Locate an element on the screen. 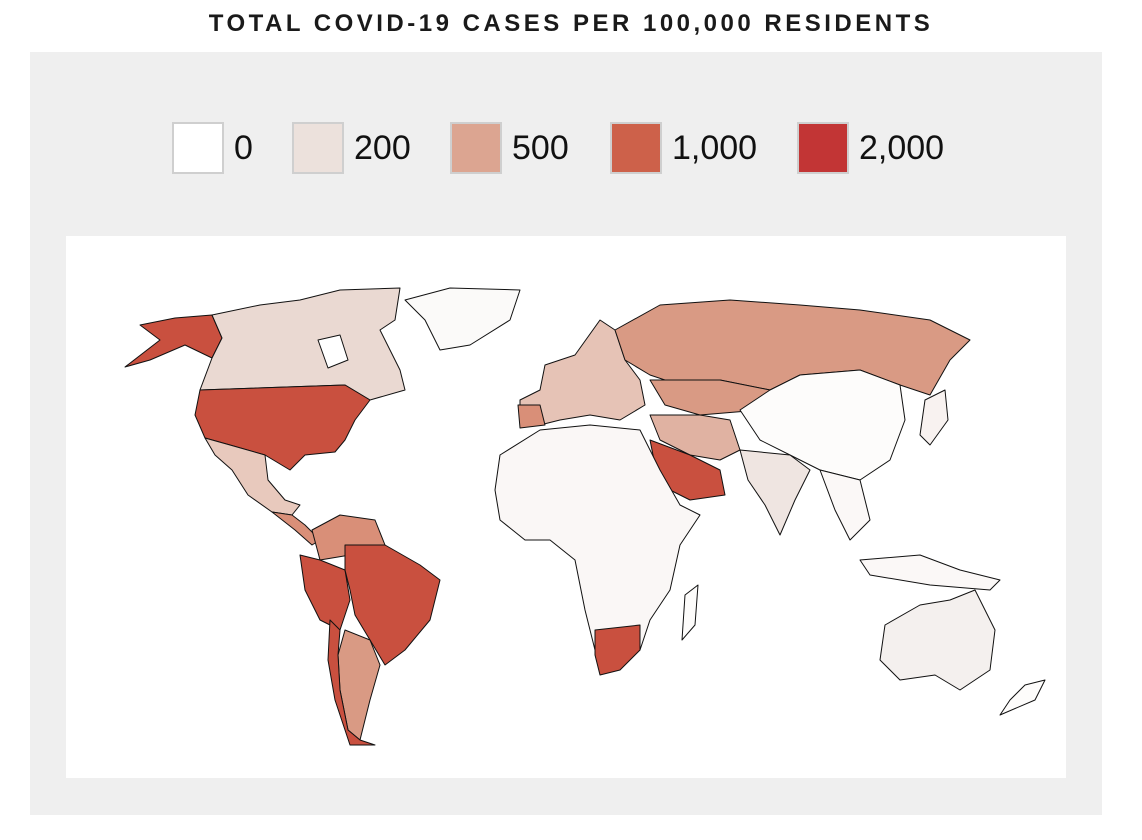  legend-item: 1,000 is located at coordinates (683, 148).